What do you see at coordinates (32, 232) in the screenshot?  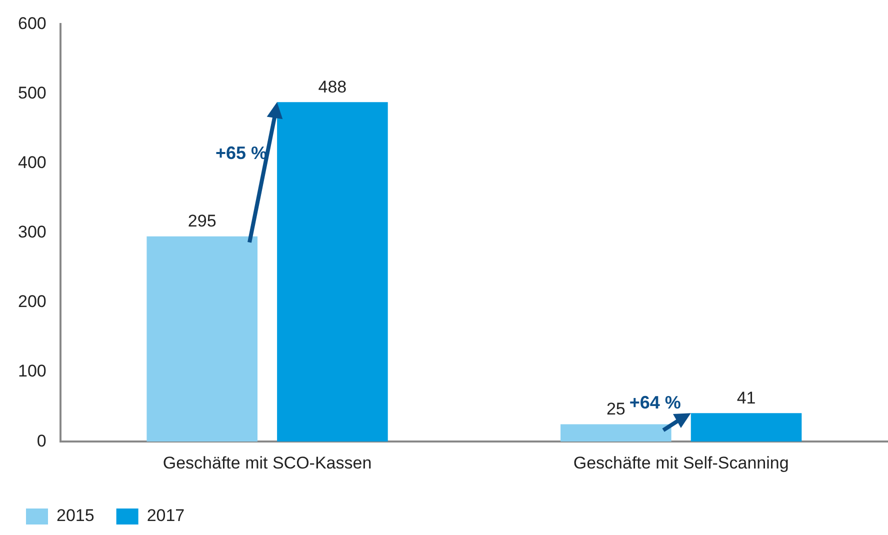 I see `y-tick-label: 300` at bounding box center [32, 232].